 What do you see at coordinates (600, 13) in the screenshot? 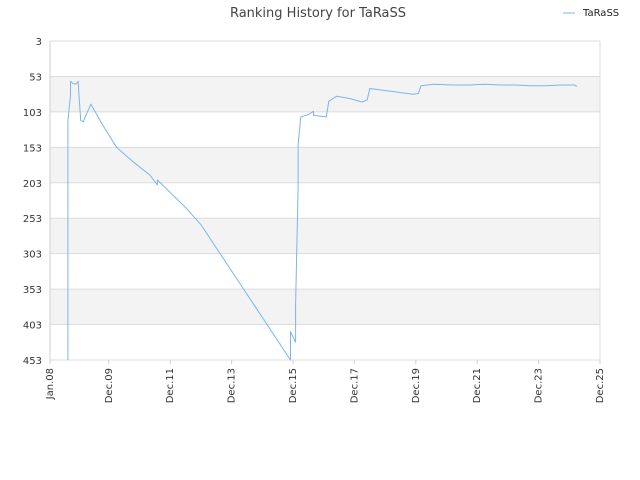
I see `legend-label: TaRaSS` at bounding box center [600, 13].